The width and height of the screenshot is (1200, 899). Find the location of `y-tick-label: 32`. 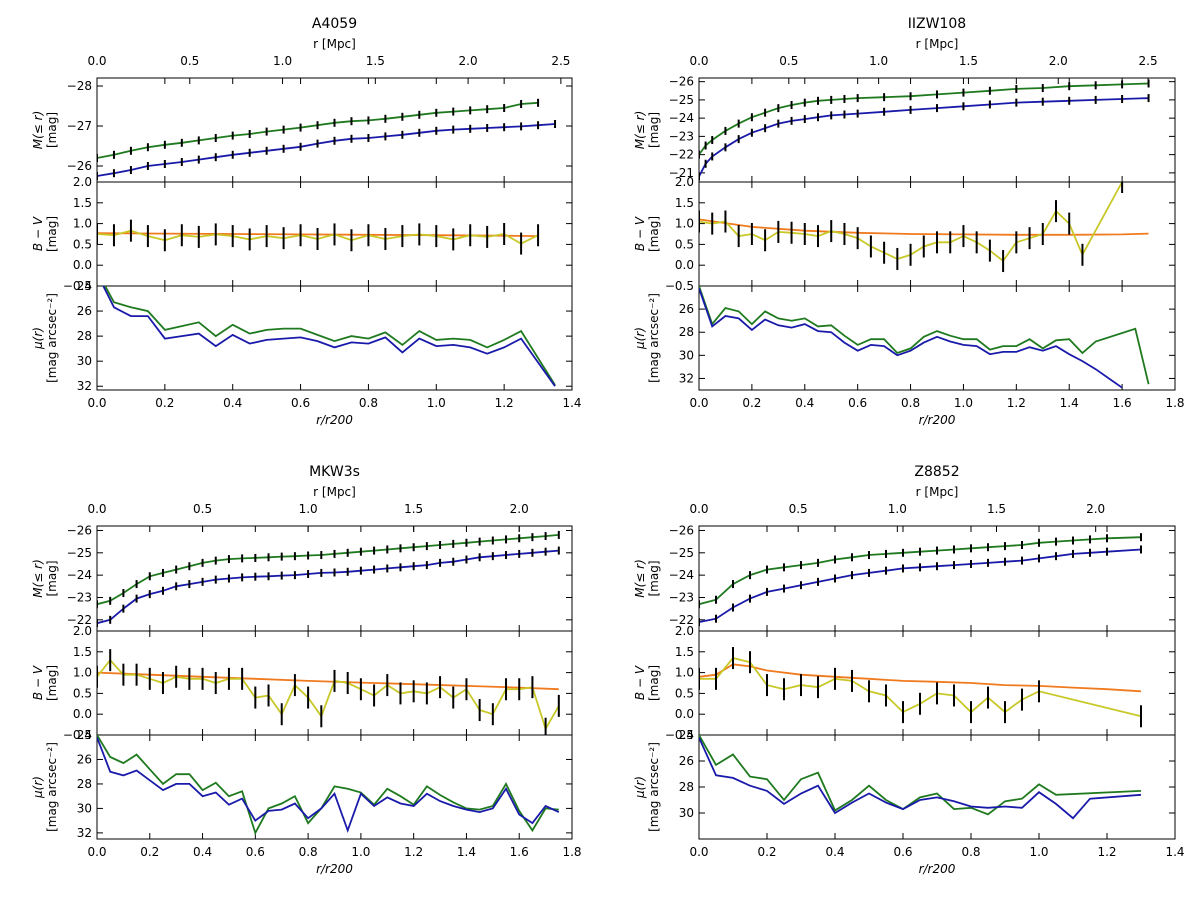

y-tick-label: 32 is located at coordinates (84, 833).